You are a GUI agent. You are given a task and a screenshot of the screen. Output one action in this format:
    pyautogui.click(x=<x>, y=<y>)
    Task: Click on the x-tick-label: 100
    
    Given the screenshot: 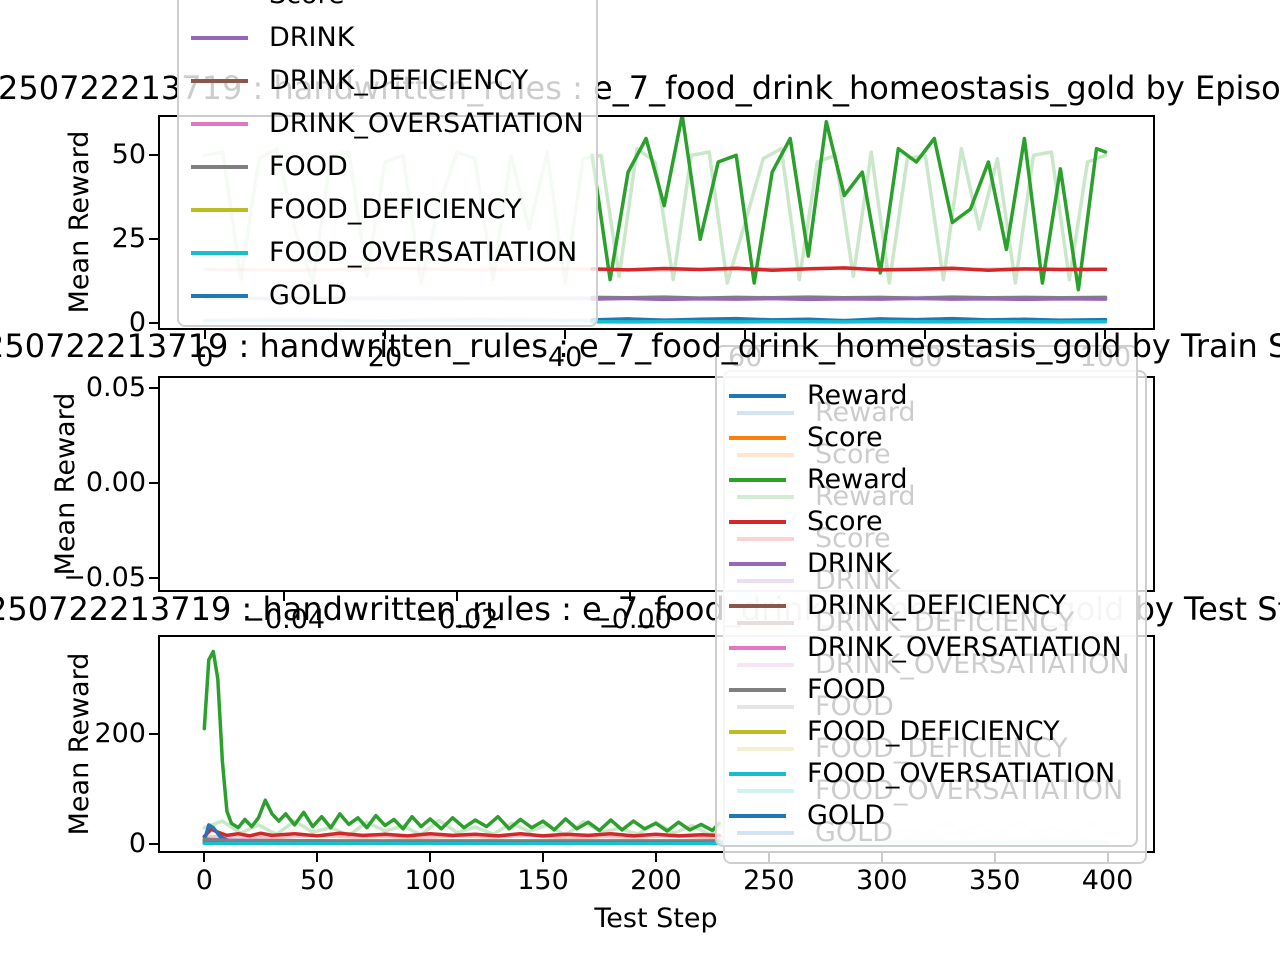 What is the action you would take?
    pyautogui.click(x=430, y=880)
    